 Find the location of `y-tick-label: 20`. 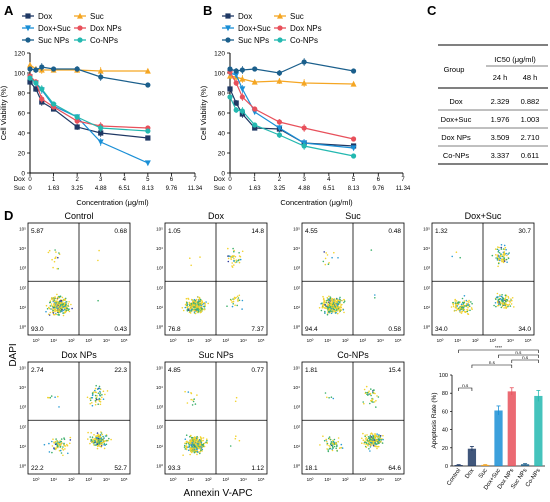

y-tick-label: 20 is located at coordinates (22, 154).